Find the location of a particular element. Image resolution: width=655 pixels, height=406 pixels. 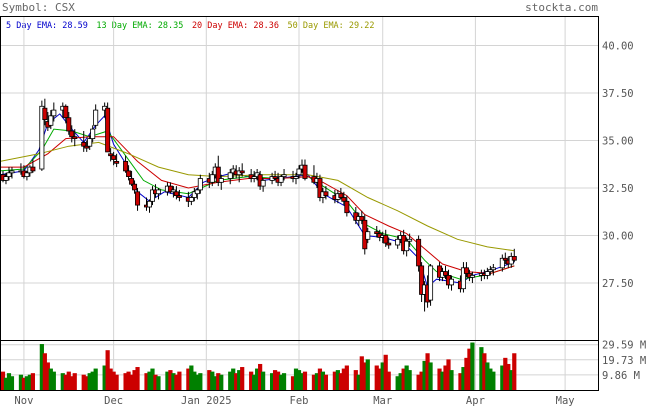

date-tick-label: Nov is located at coordinates (23, 400).